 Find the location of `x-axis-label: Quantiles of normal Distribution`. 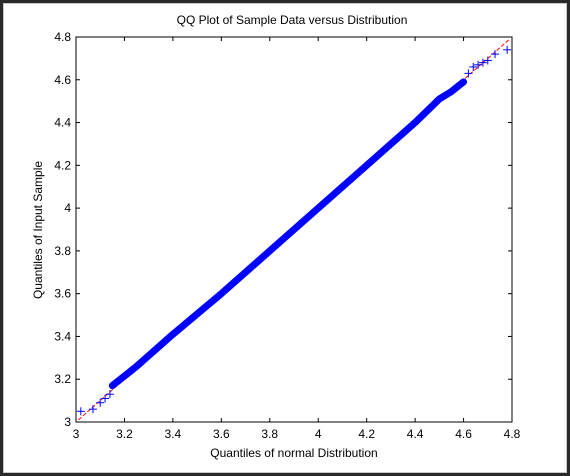

x-axis-label: Quantiles of normal Distribution is located at coordinates (293, 453).